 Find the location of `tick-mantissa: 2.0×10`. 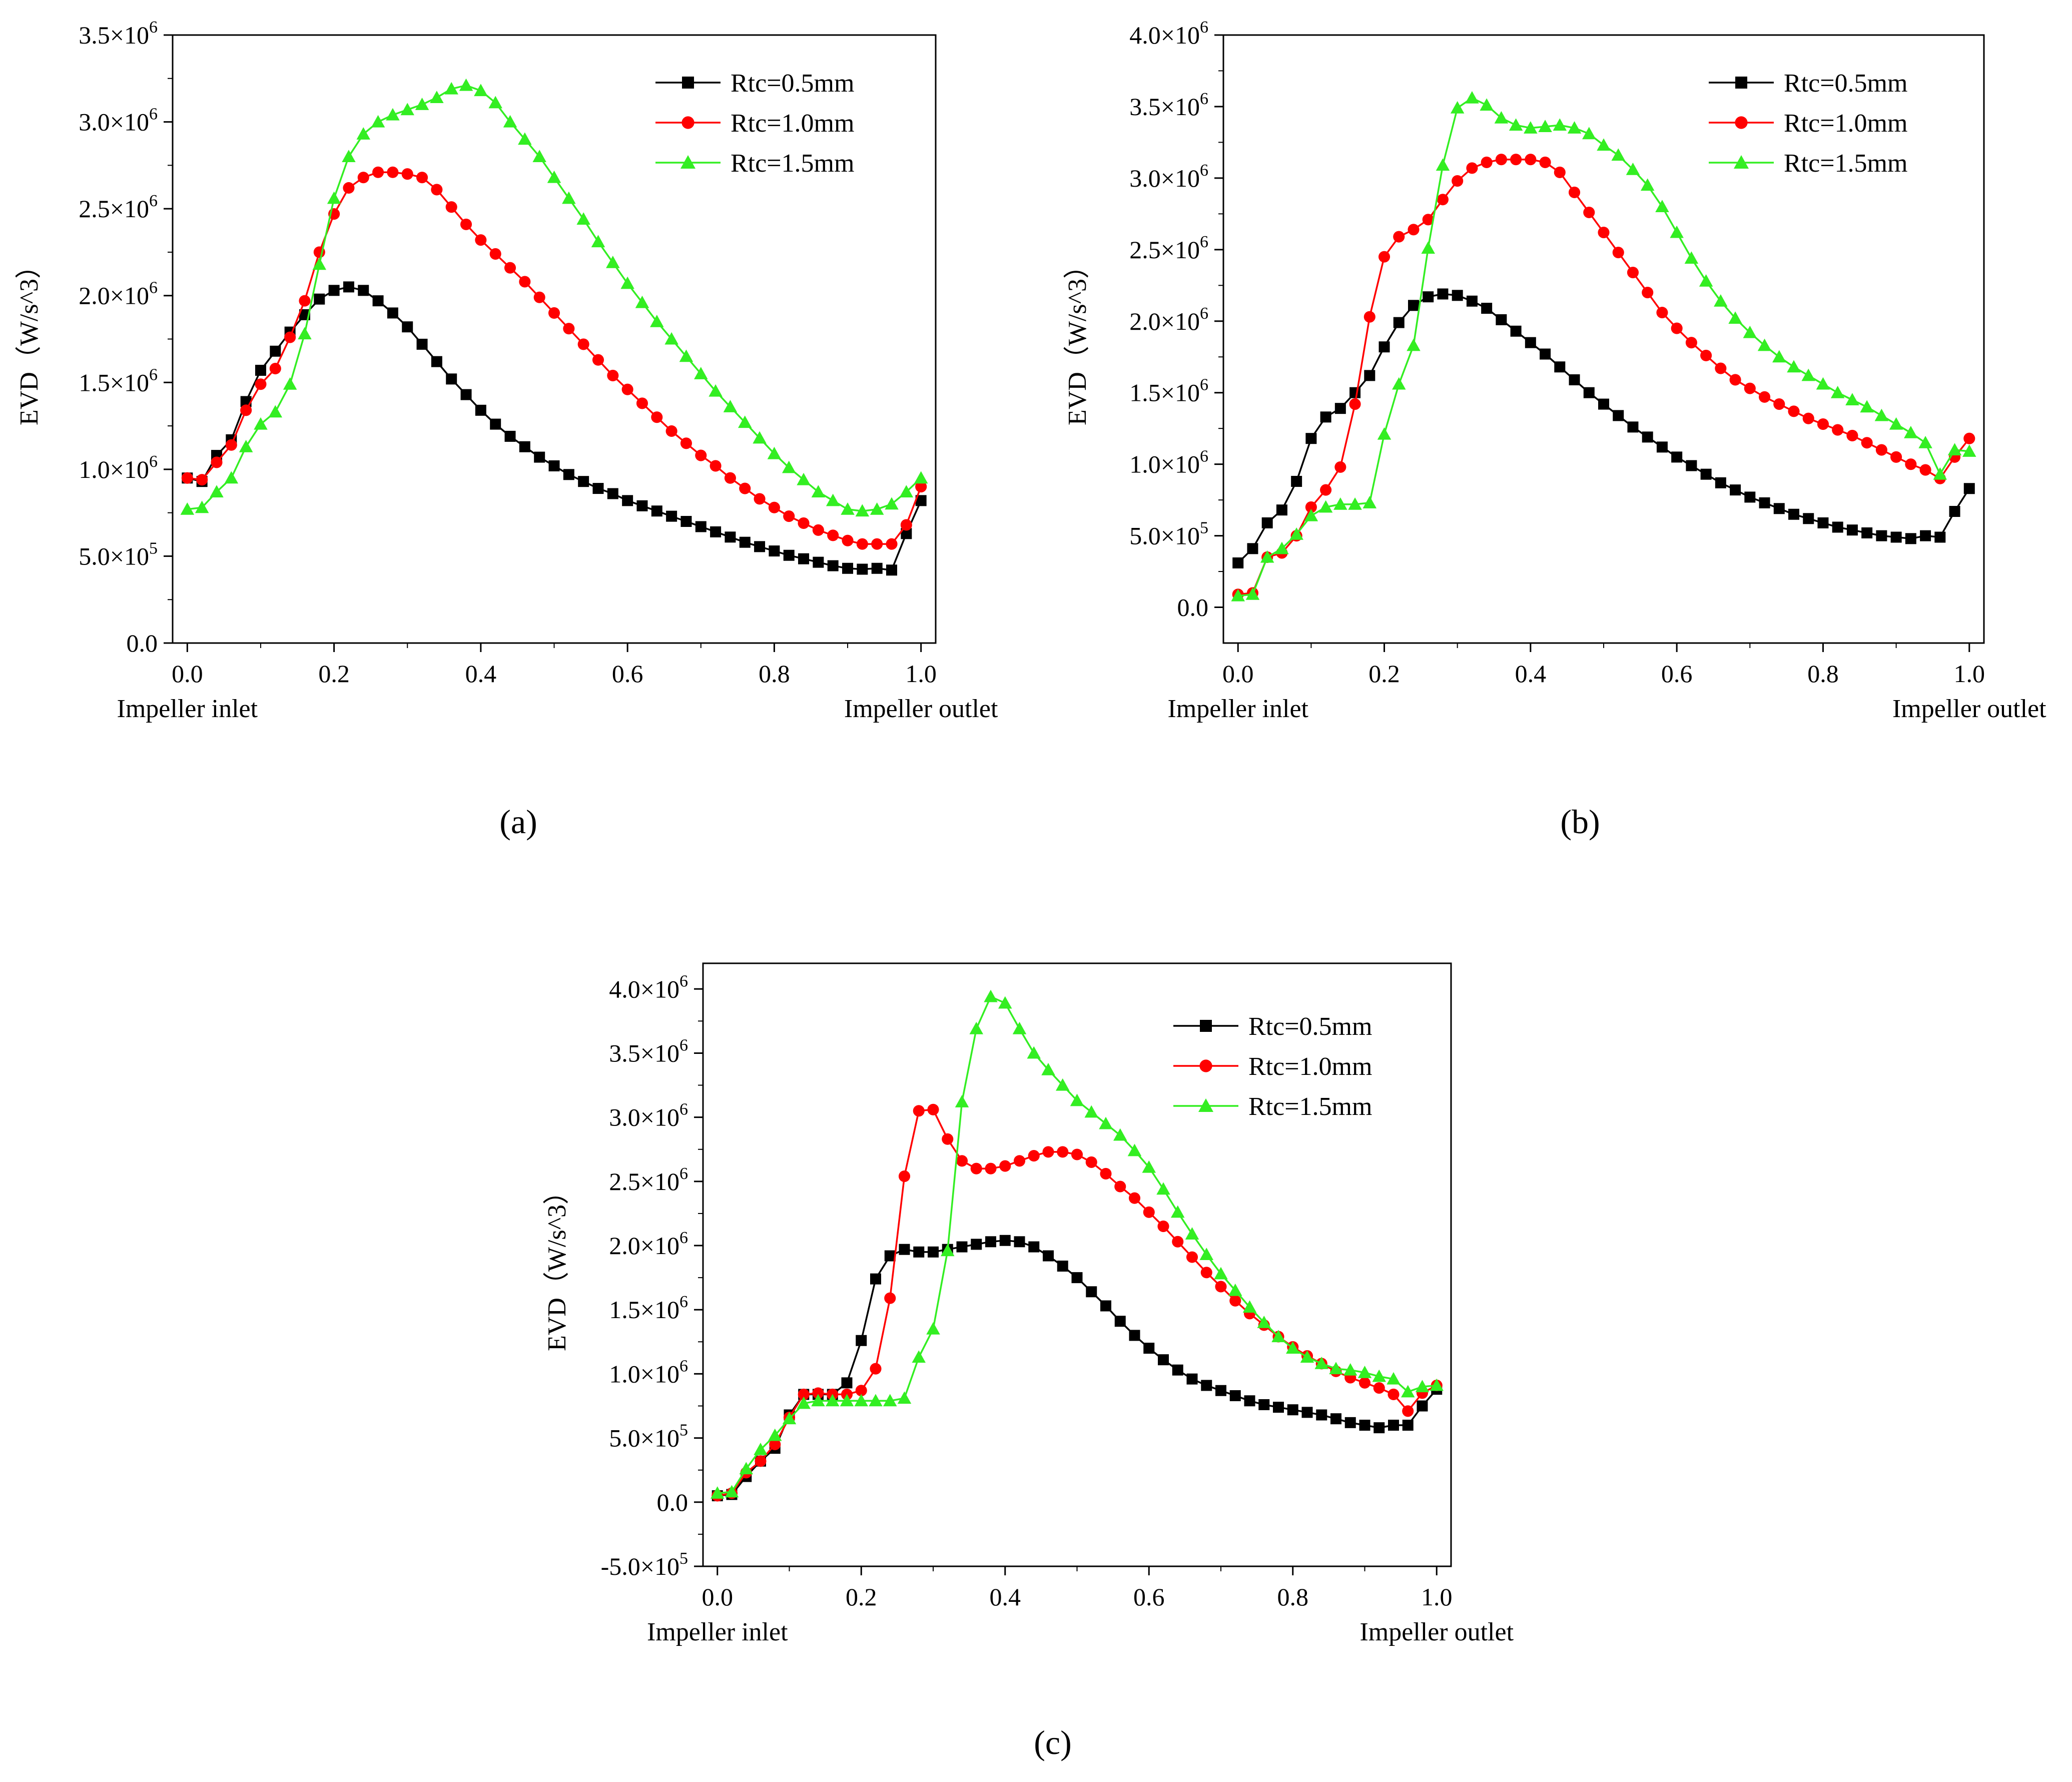

tick-mantissa: 2.0×10 is located at coordinates (644, 1246).